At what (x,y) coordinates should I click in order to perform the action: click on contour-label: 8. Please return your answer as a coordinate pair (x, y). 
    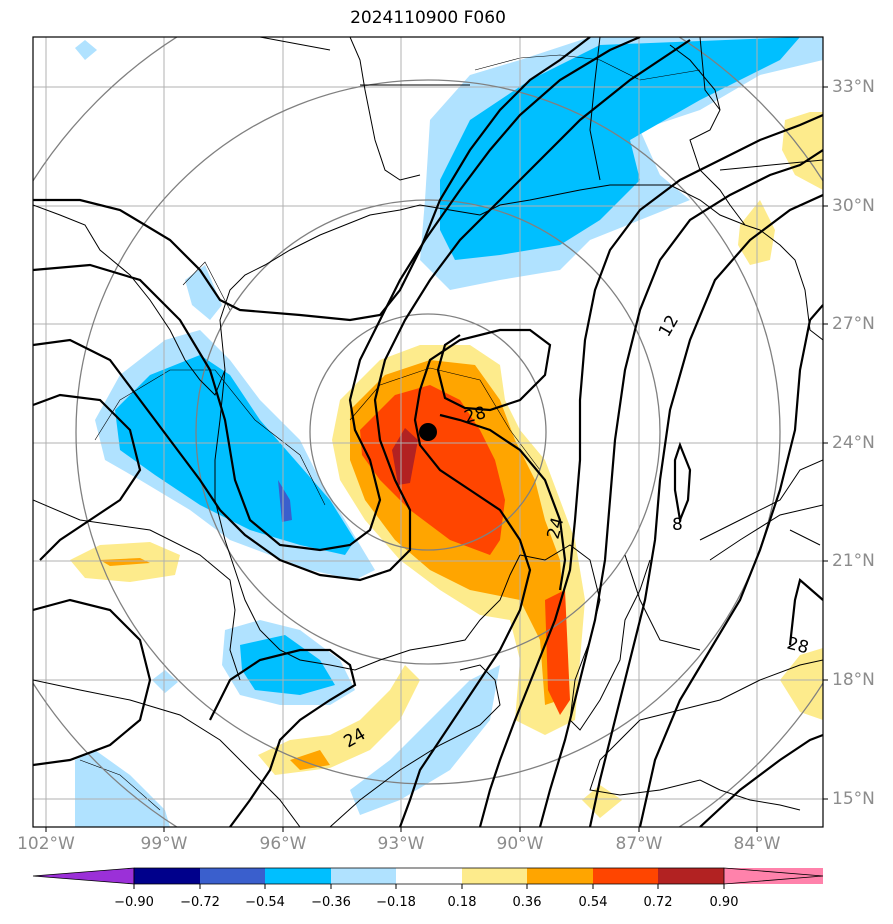
    Looking at the image, I should click on (677, 525).